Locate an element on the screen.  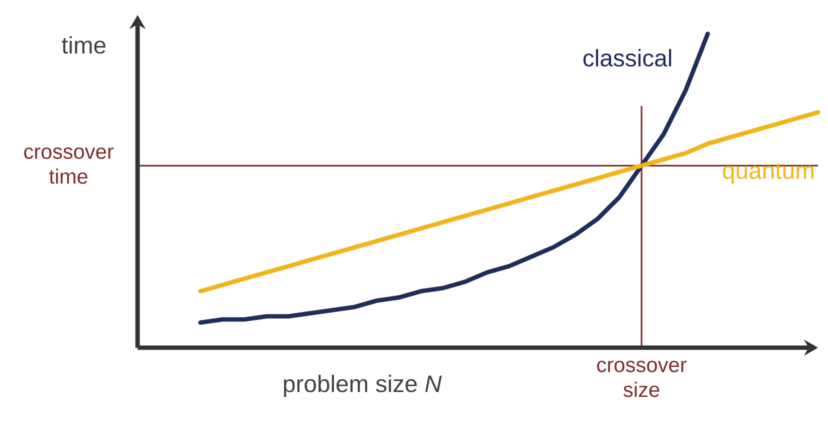
series-label: classical is located at coordinates (627, 58).